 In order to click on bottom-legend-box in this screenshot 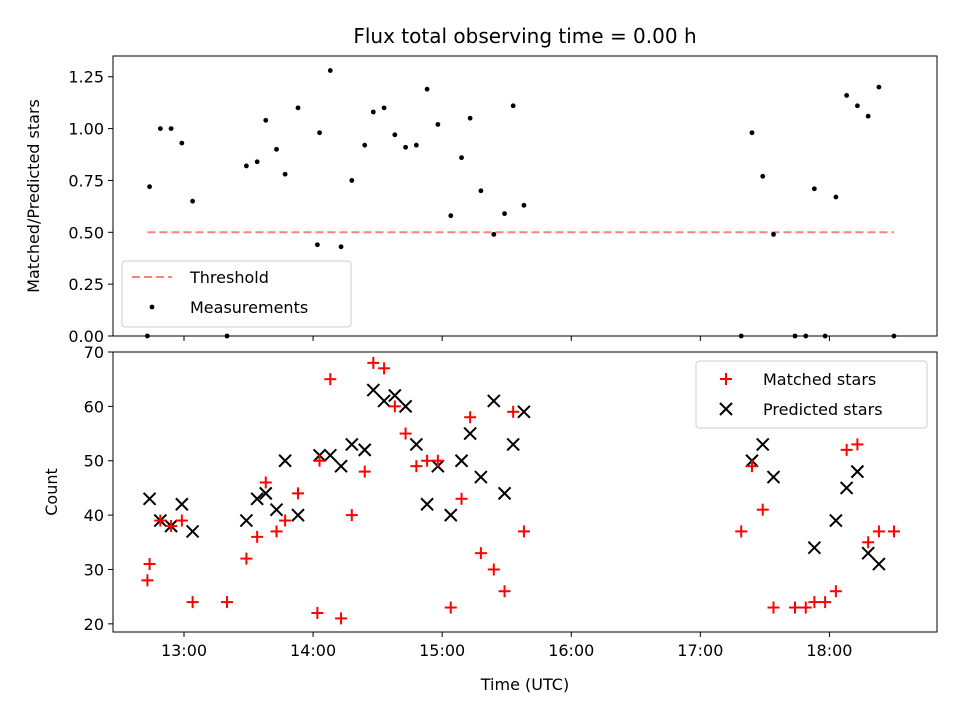, I will do `click(811, 394)`.